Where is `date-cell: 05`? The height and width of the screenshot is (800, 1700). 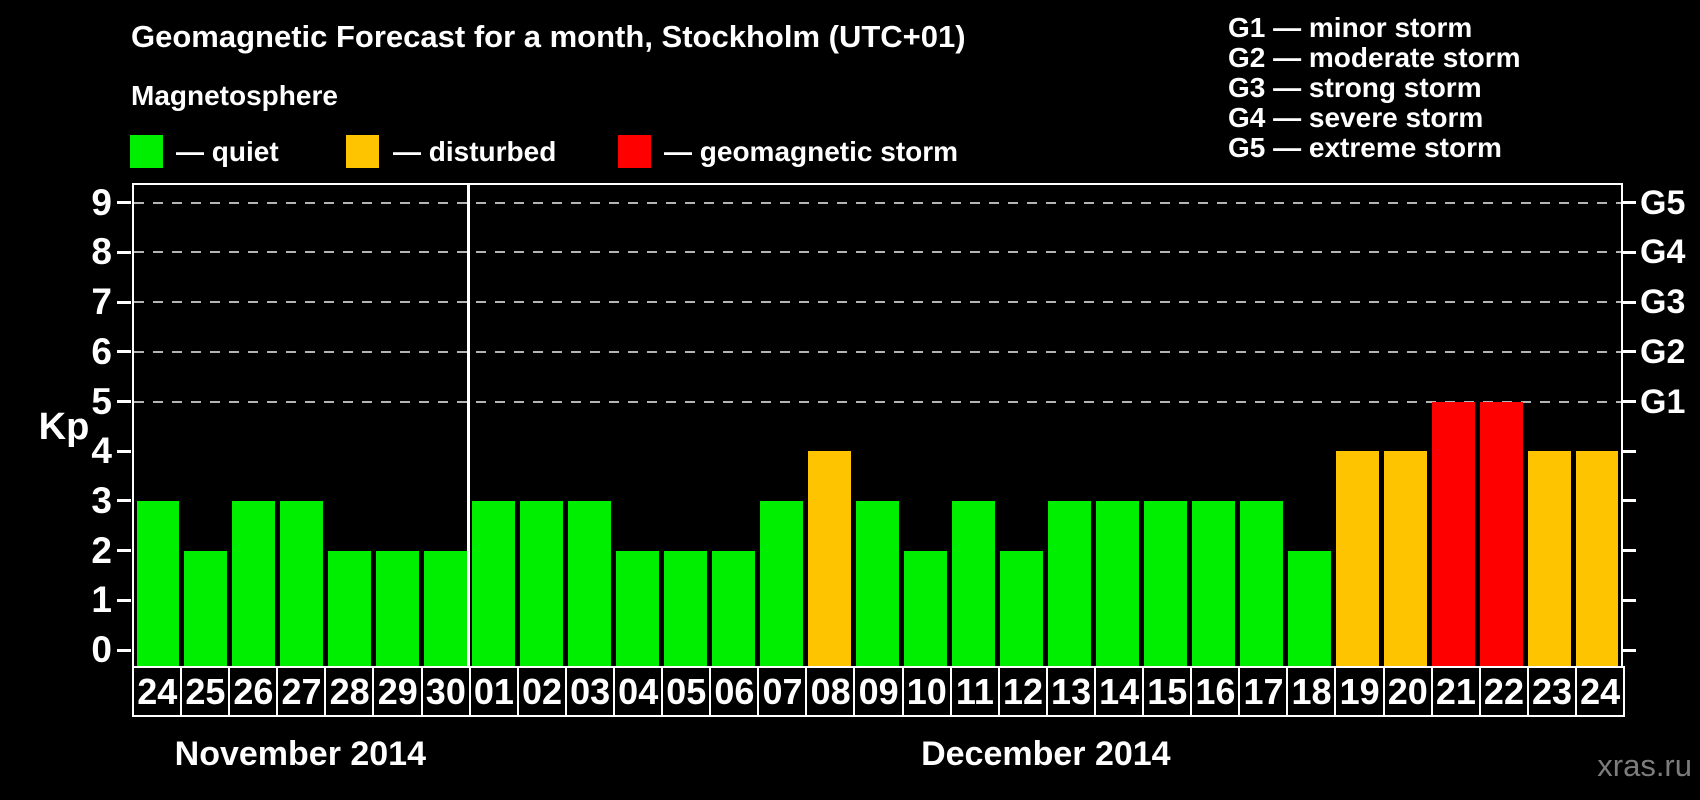 date-cell: 05 is located at coordinates (686, 691).